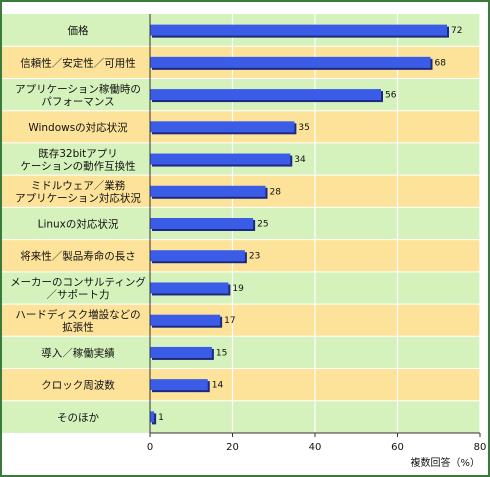 The height and width of the screenshot is (477, 490). I want to click on value-label: 28, so click(276, 192).